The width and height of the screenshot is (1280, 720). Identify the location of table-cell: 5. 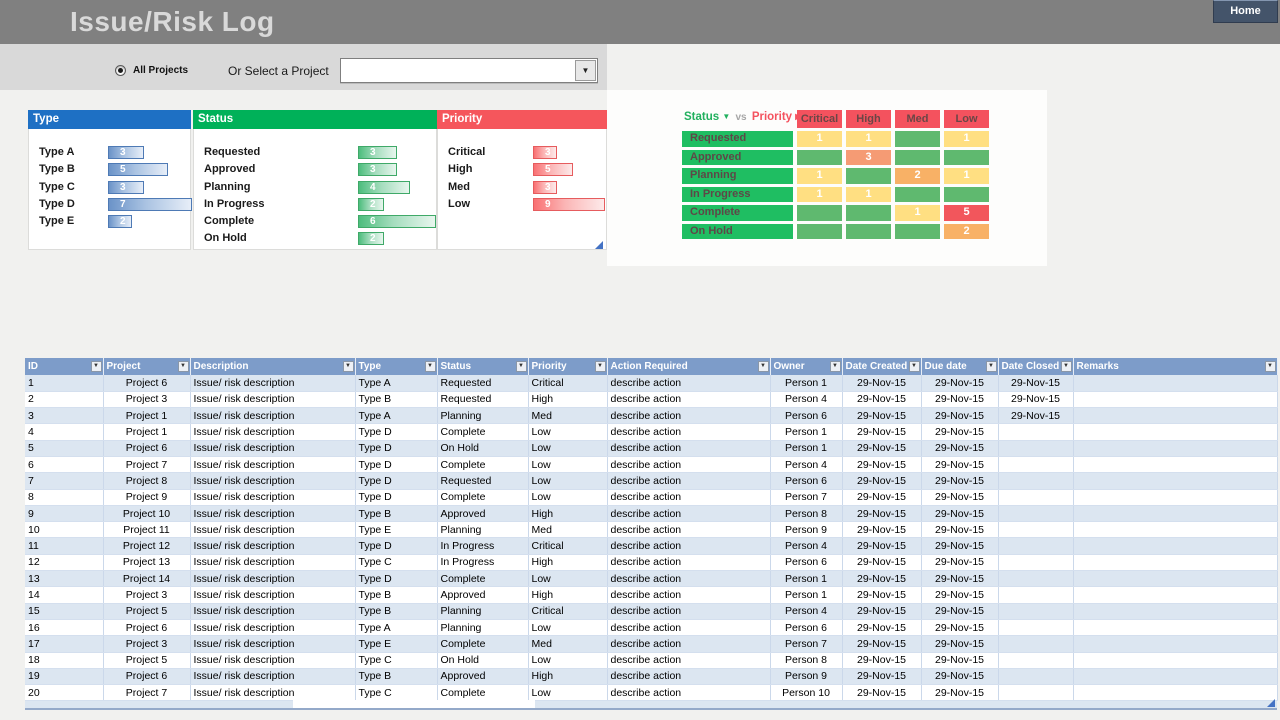
(64, 448).